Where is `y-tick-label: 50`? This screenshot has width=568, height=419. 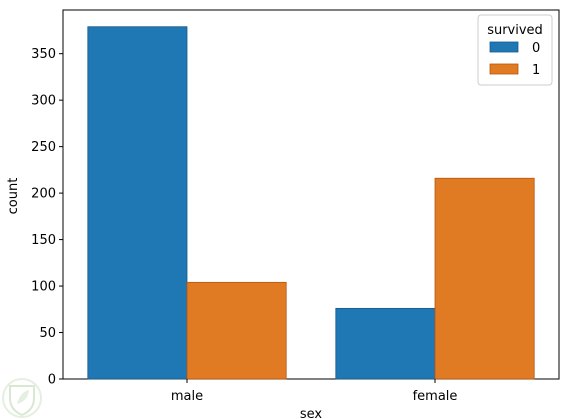 y-tick-label: 50 is located at coordinates (47, 333).